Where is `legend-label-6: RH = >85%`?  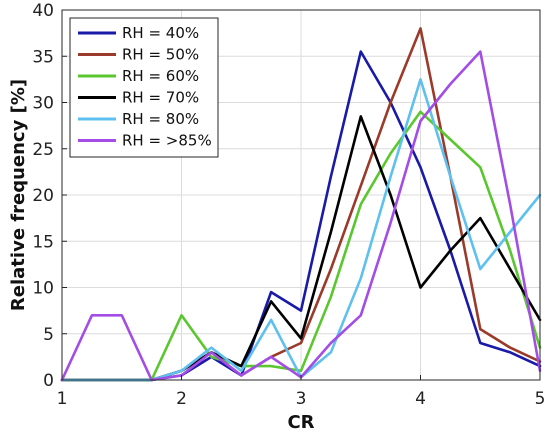 legend-label-6: RH = >85% is located at coordinates (167, 141).